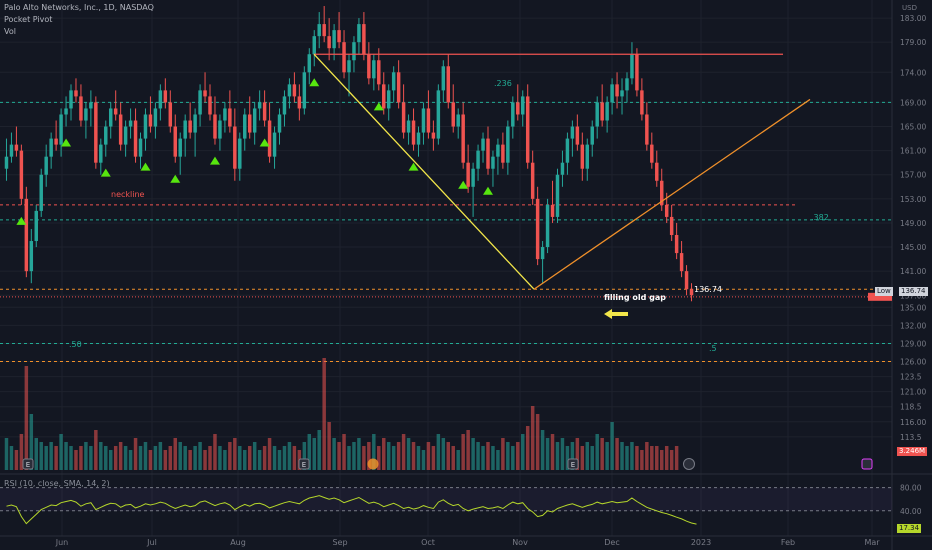  I want to click on x-axis-month-label: Jul, so click(151, 542).